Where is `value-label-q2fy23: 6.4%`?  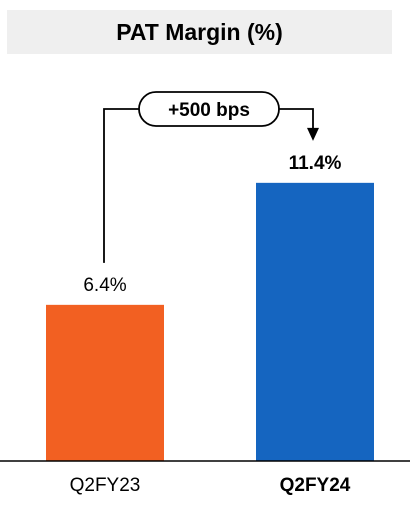 value-label-q2fy23: 6.4% is located at coordinates (104, 285).